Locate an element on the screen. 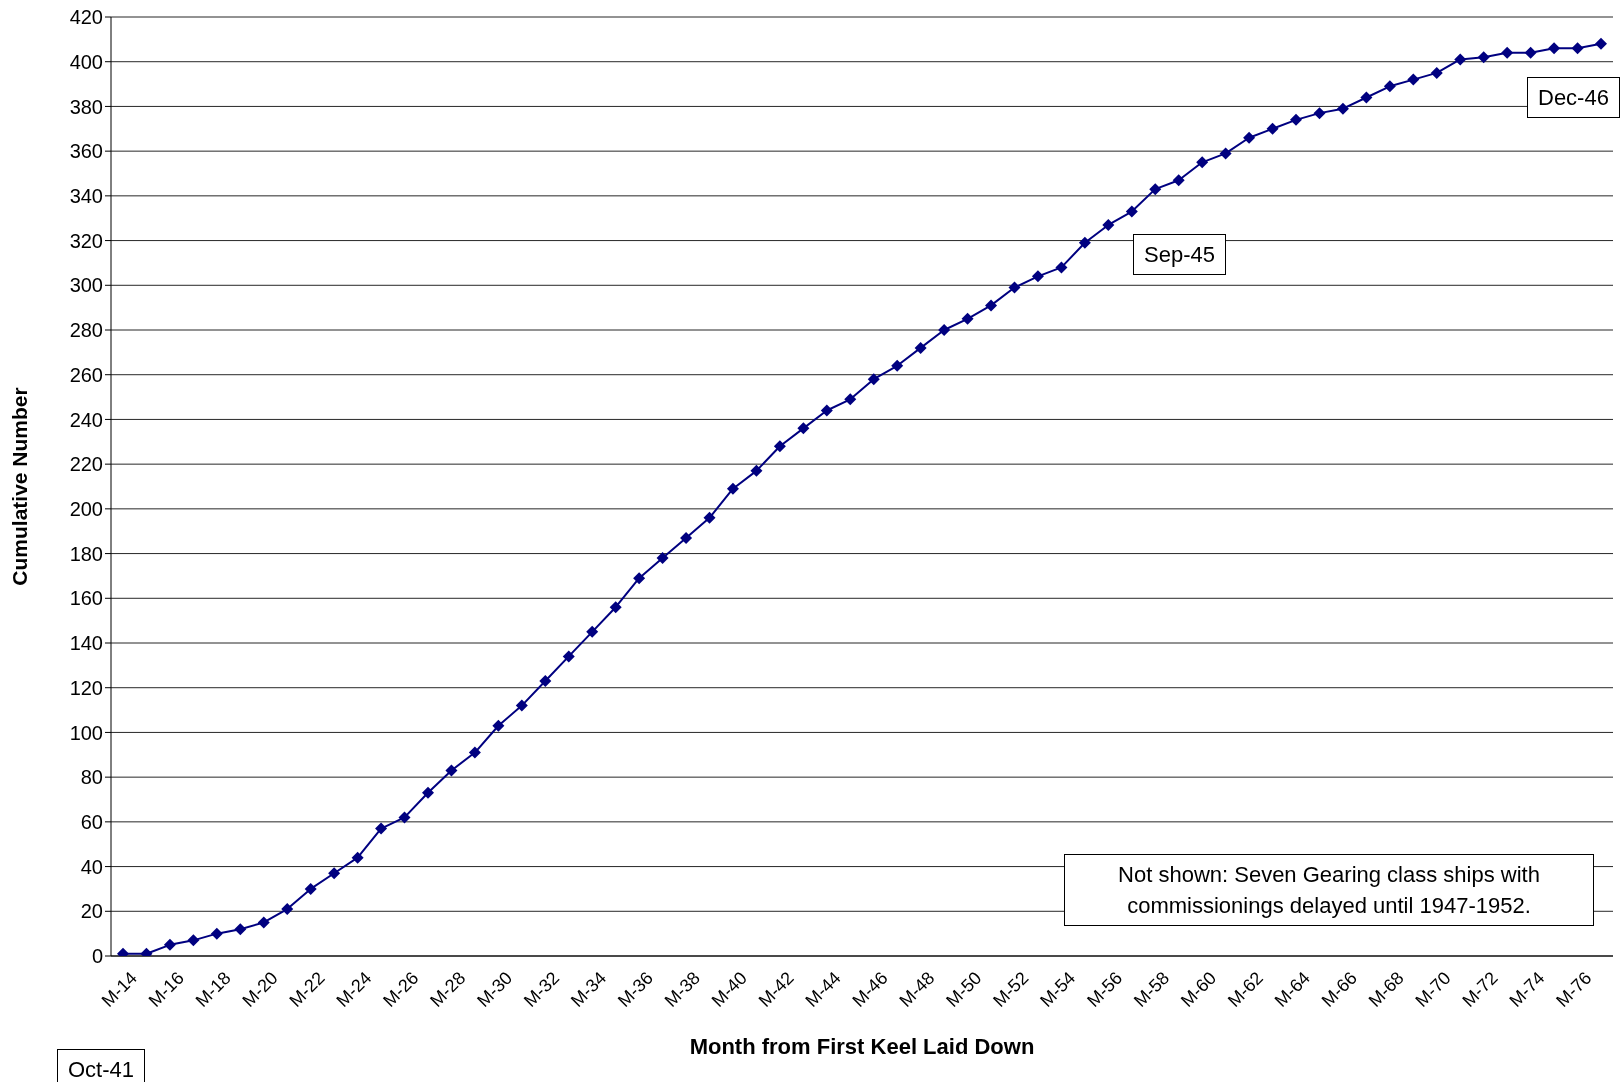 The width and height of the screenshot is (1621, 1082). y-tick-label: 320 is located at coordinates (86, 240).